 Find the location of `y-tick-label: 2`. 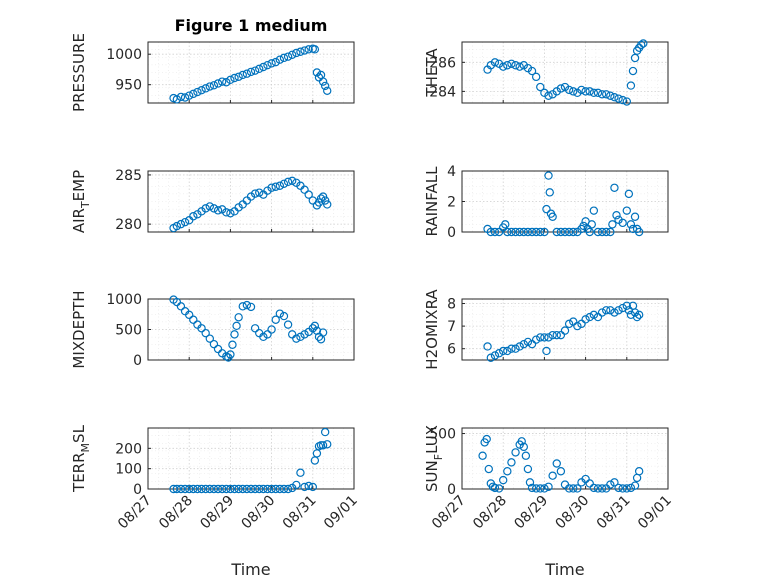

y-tick-label: 2 is located at coordinates (451, 203).